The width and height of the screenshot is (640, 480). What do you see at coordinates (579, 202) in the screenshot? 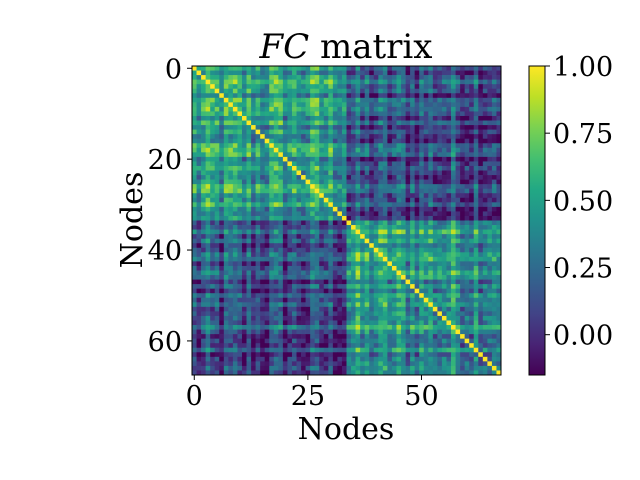
I see `colorbar-ticks: 1.000.750.500.250.00` at bounding box center [579, 202].